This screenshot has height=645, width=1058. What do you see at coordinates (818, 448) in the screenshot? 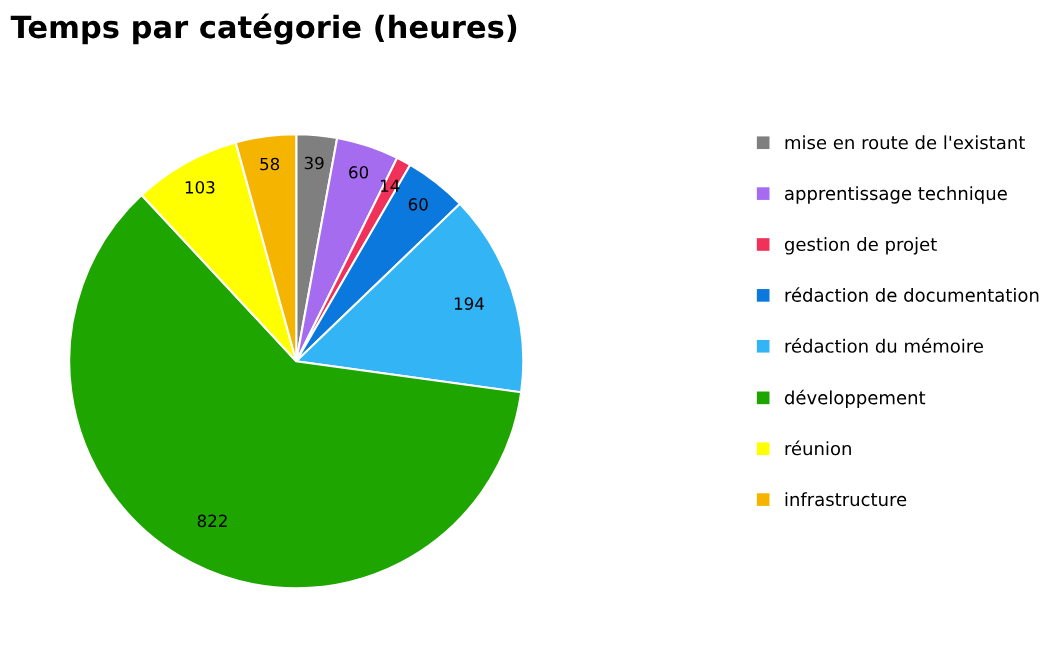
I see `legend-label: réunion` at bounding box center [818, 448].